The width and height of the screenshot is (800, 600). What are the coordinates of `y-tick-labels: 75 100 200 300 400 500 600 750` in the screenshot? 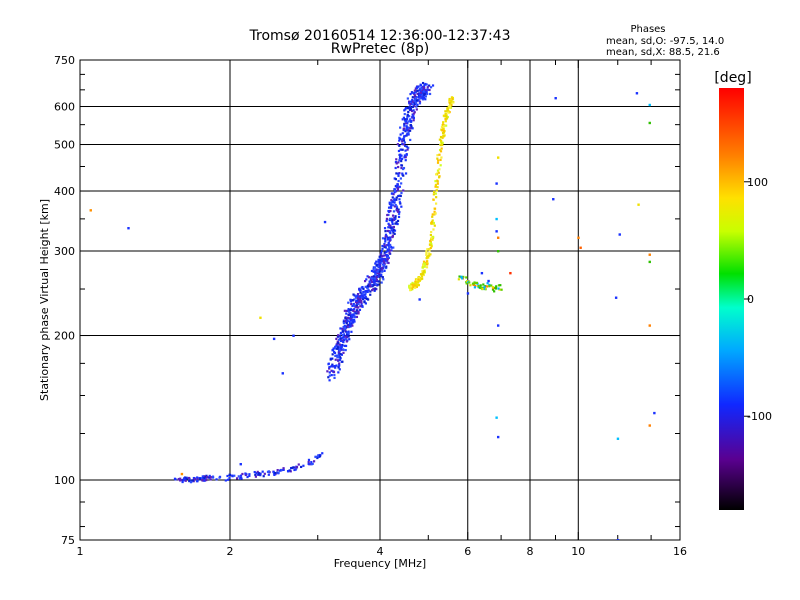 It's located at (64, 300).